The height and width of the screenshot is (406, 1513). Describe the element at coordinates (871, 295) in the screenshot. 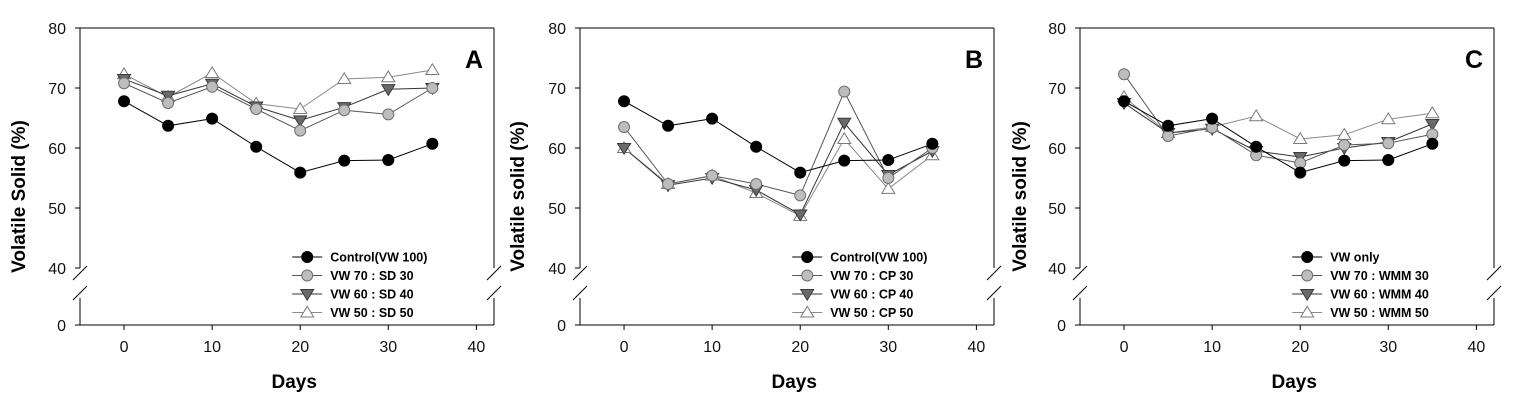

I see `legend-label: VW 60 : CP 40` at that location.